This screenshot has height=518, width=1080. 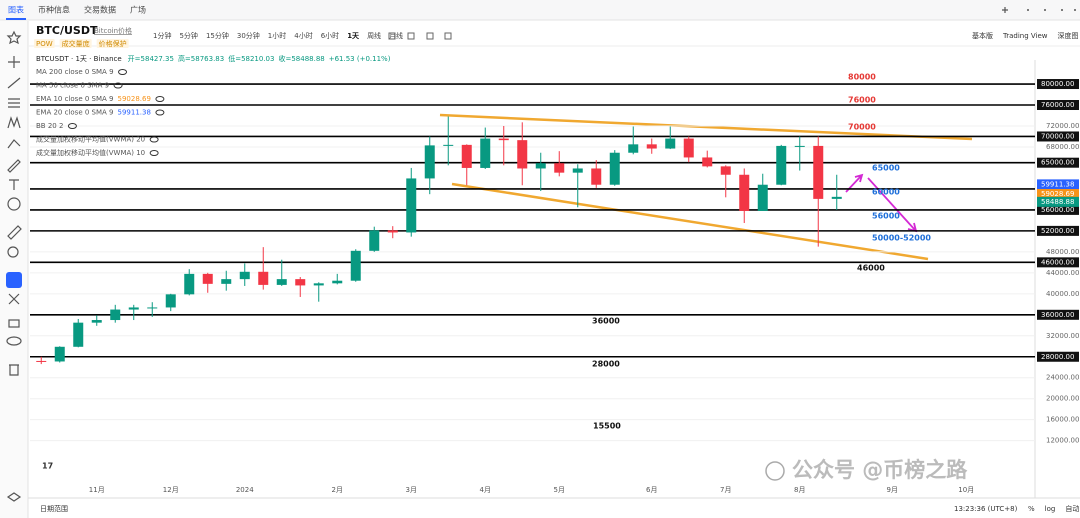 I want to click on tab: 广场, so click(x=138, y=10).